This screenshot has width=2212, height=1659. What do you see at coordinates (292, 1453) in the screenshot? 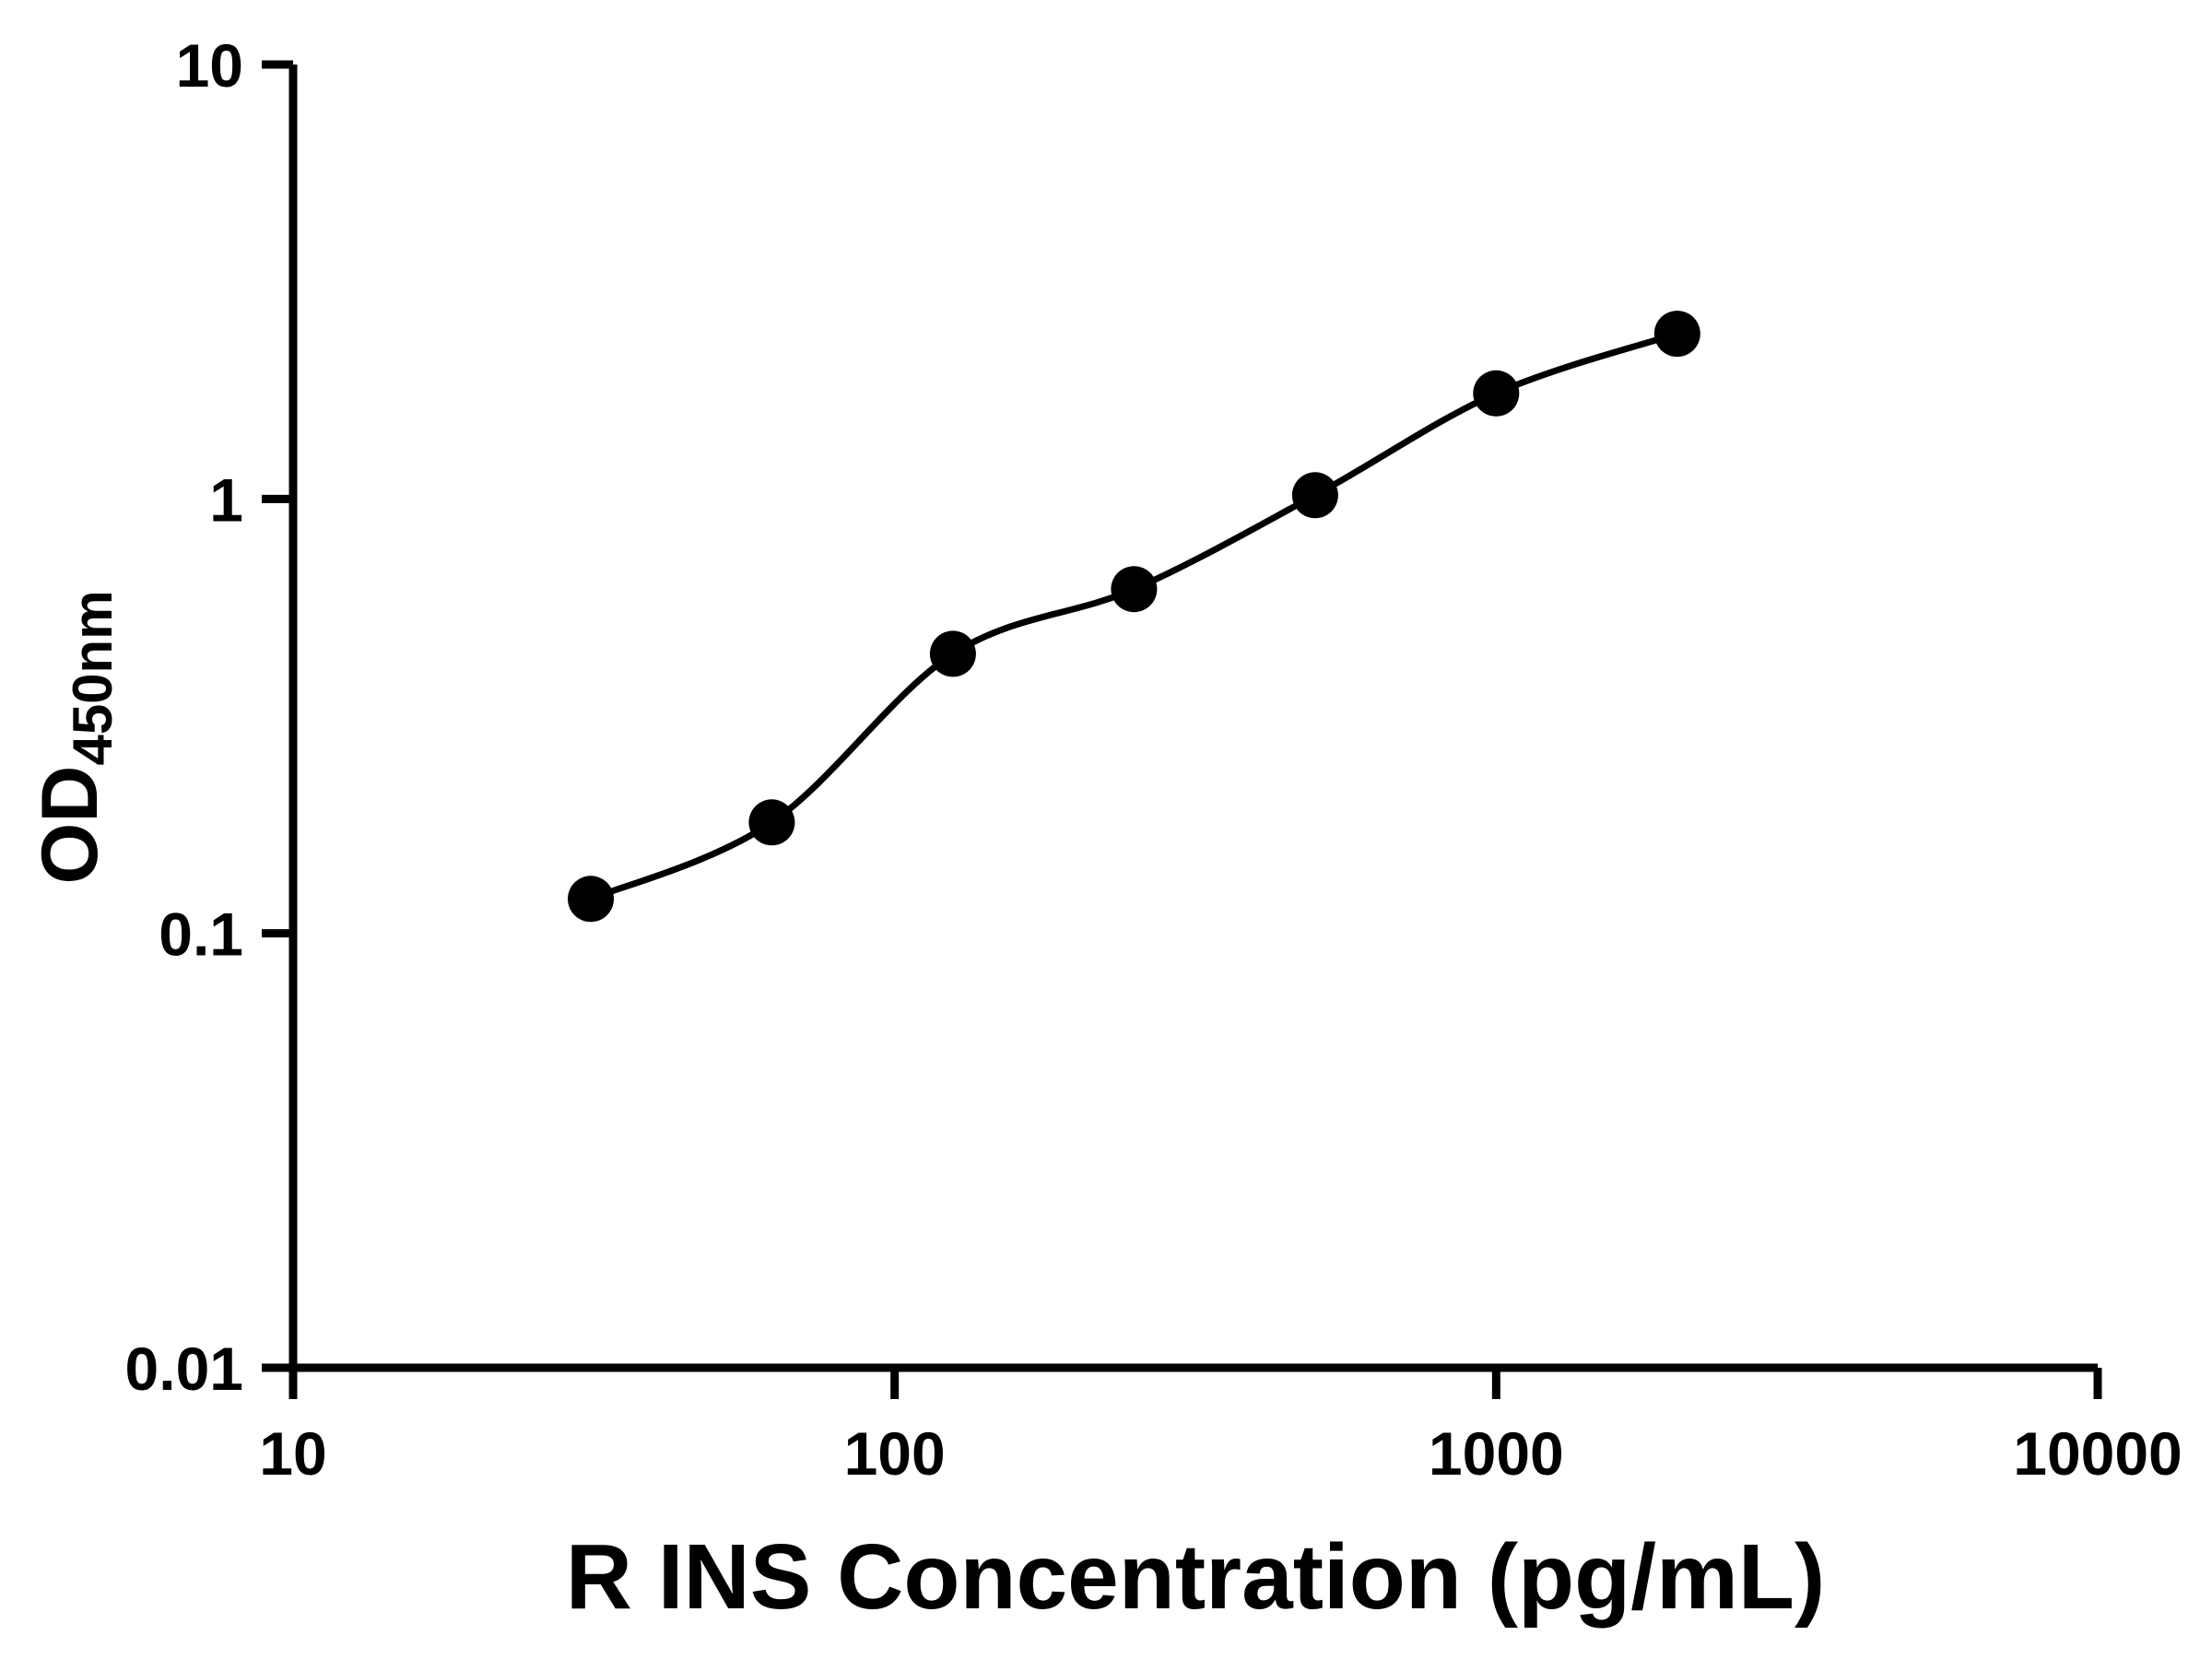
I see `x-tick-label: 10` at bounding box center [292, 1453].